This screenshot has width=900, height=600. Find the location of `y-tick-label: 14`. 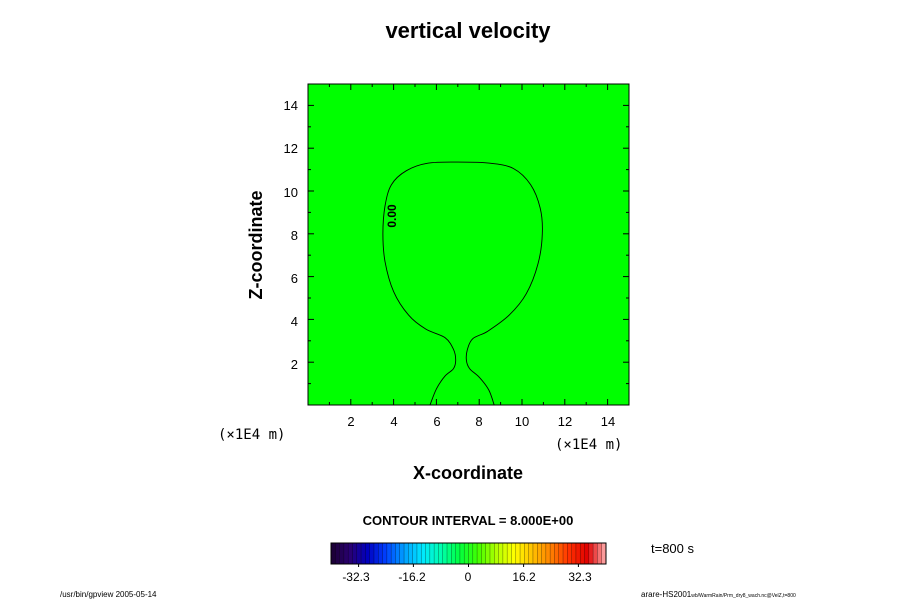

y-tick-label: 14 is located at coordinates (291, 105).